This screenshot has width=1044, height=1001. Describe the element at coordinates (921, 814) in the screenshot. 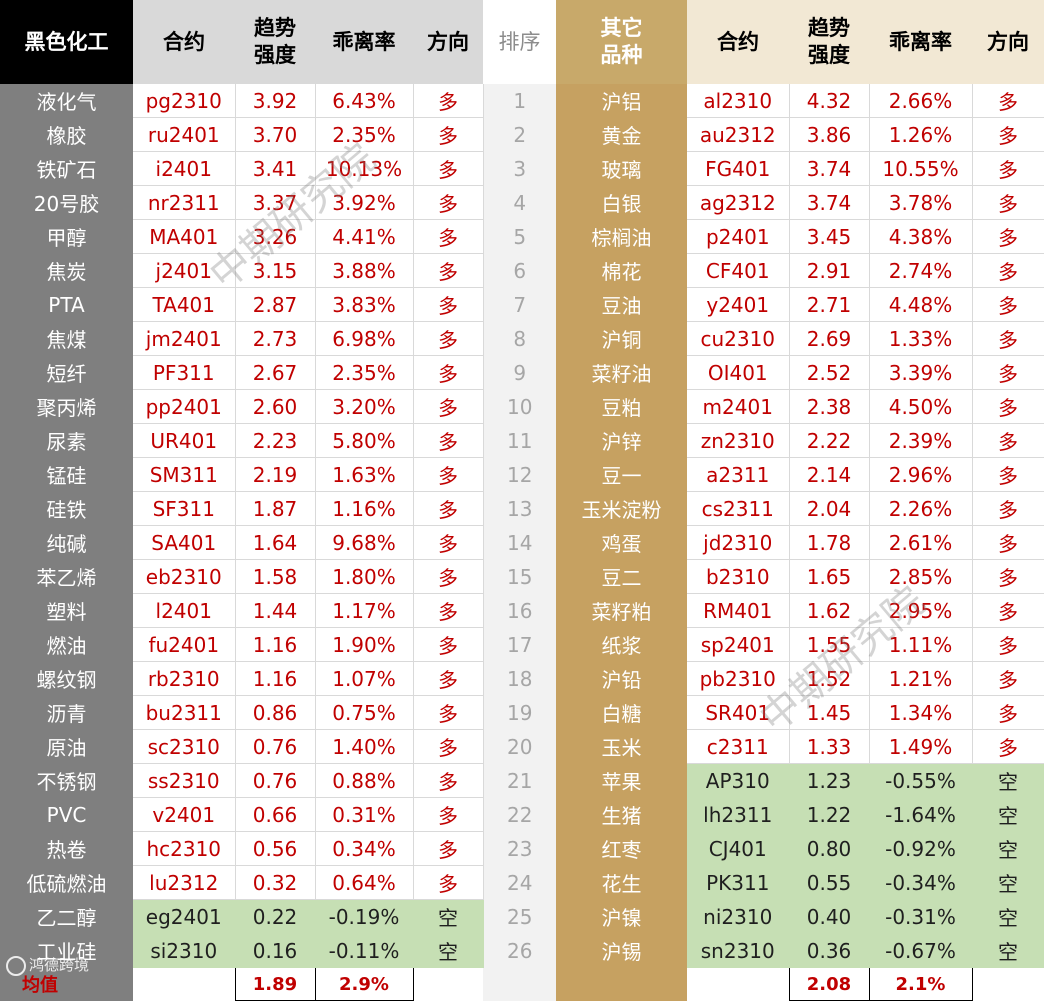

I see `right-deviation-rate: -1.64%` at that location.